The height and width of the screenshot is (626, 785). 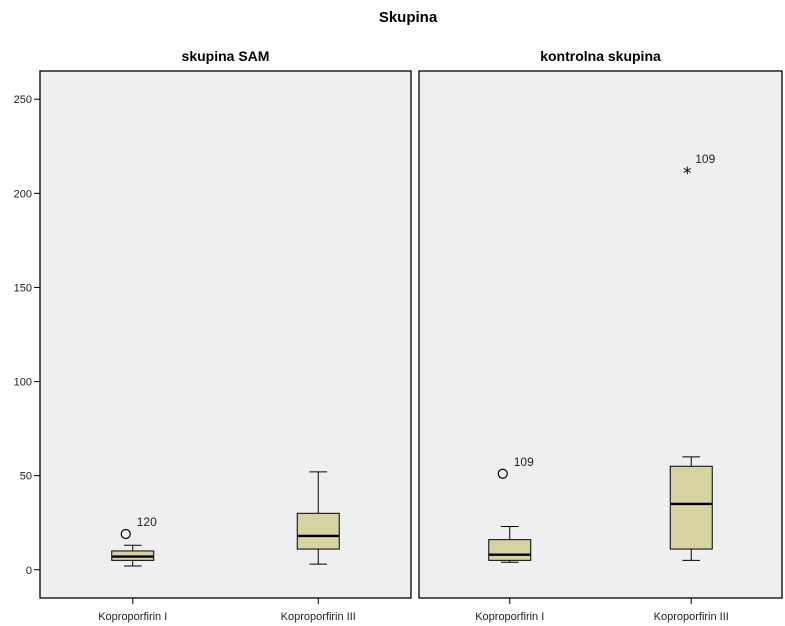 I want to click on panel-title: skupina SAM, so click(x=226, y=56).